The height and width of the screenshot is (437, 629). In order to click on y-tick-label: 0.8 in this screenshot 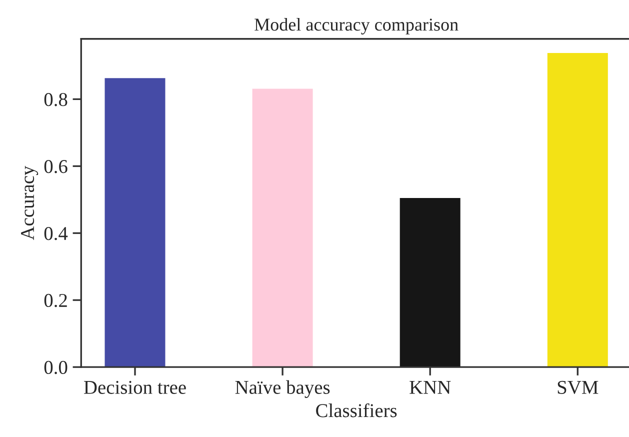, I will do `click(56, 99)`.